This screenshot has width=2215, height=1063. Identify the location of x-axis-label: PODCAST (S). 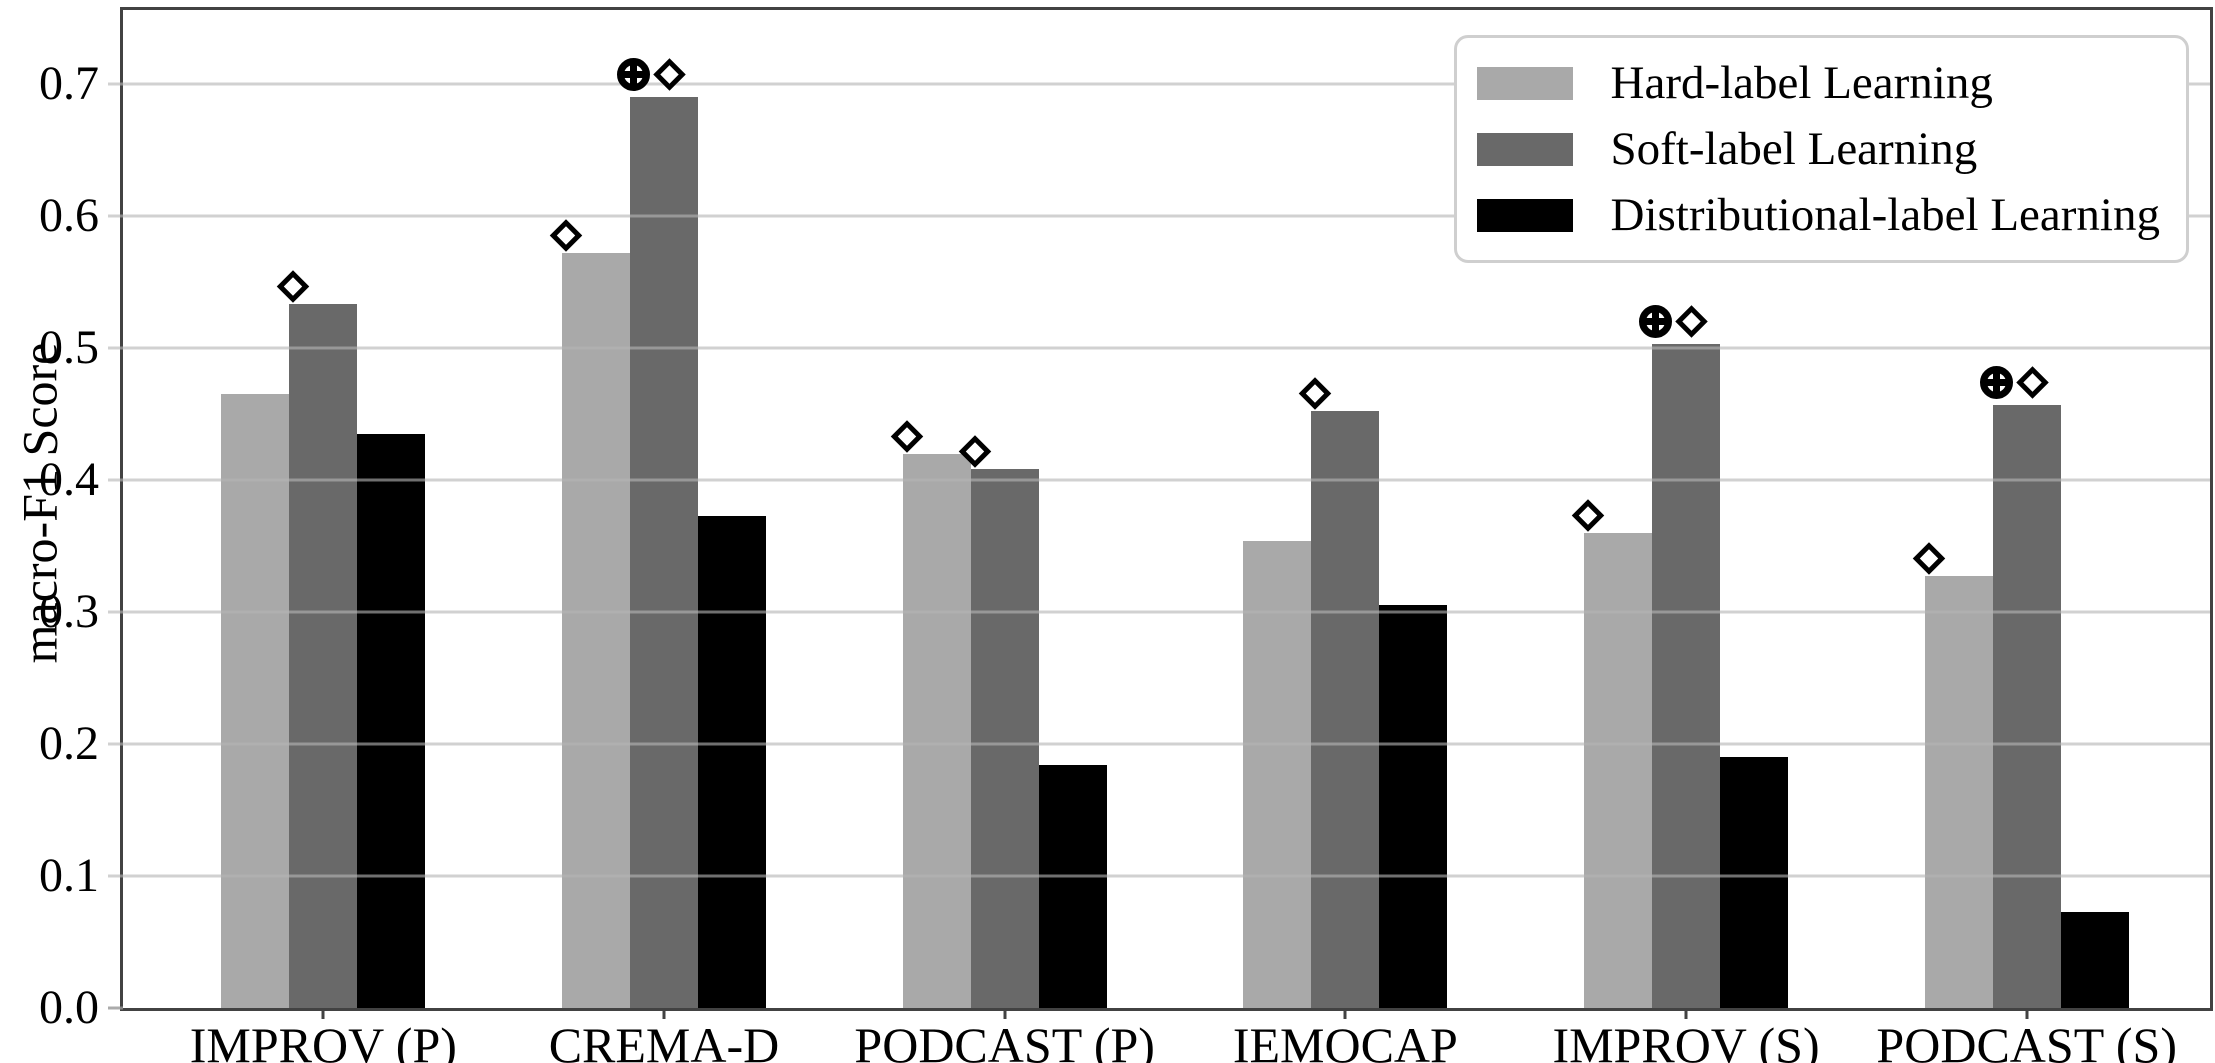
(2026, 1040).